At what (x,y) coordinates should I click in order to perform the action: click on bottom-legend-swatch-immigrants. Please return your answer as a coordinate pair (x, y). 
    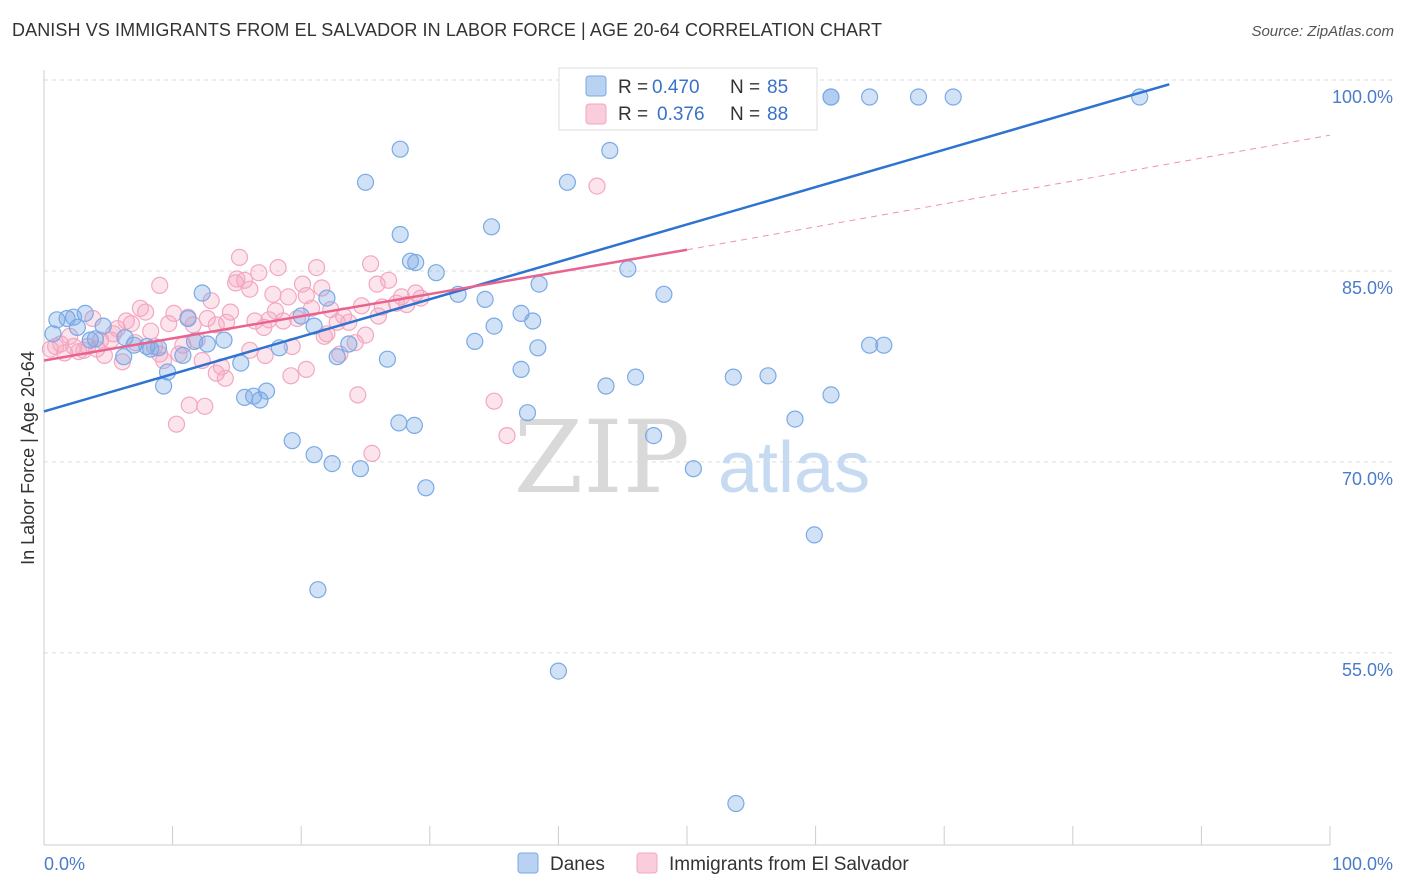
    Looking at the image, I should click on (647, 863).